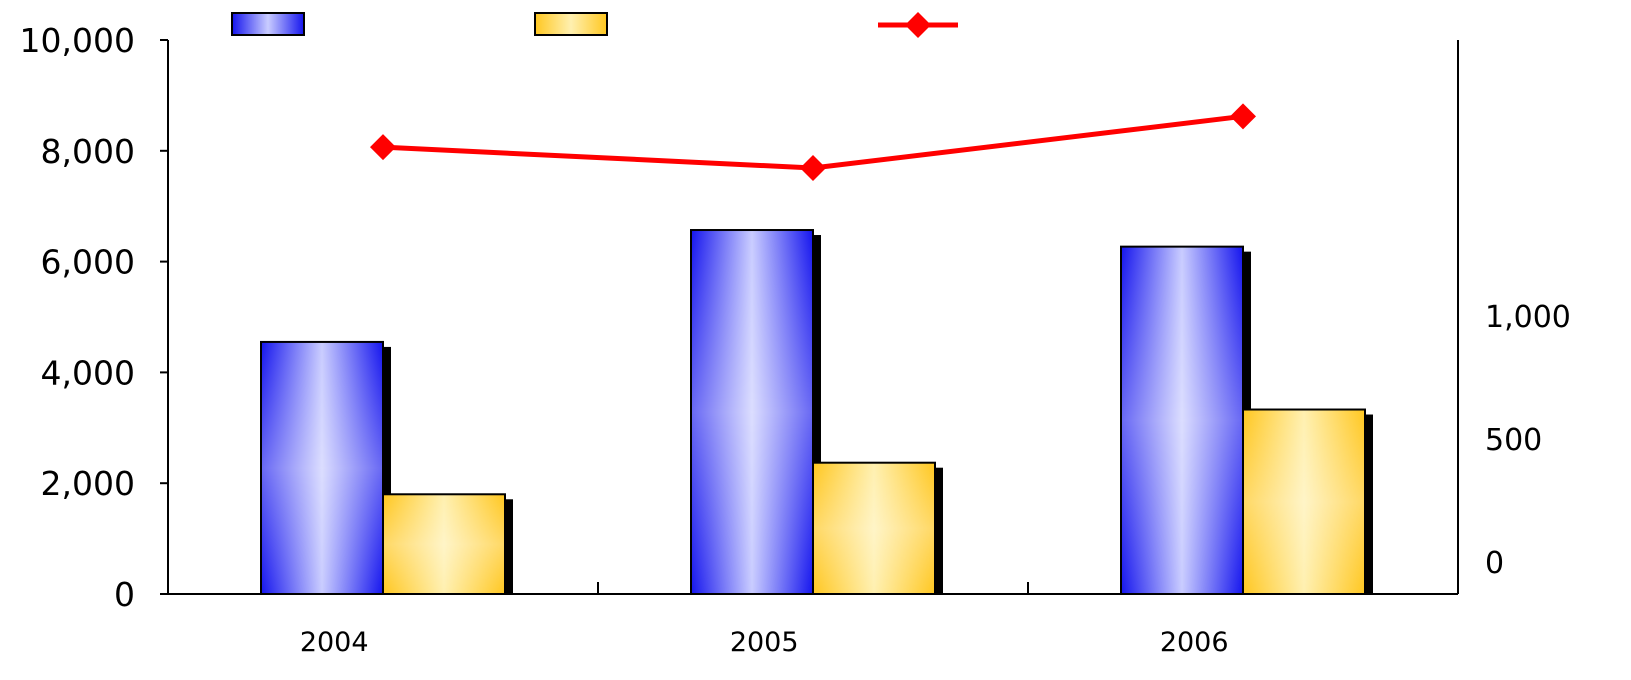  Describe the element at coordinates (1528, 317) in the screenshot. I see `right-axis-tick-label: 1,000` at that location.